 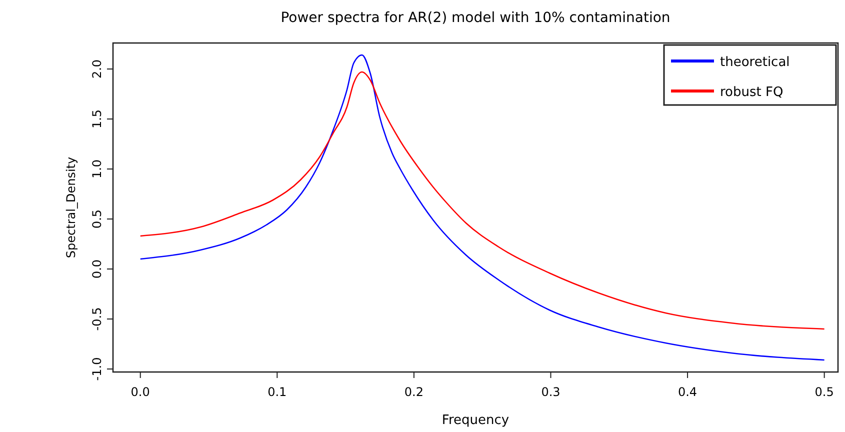 What do you see at coordinates (140, 392) in the screenshot?
I see `x-tick-label: 0.0` at bounding box center [140, 392].